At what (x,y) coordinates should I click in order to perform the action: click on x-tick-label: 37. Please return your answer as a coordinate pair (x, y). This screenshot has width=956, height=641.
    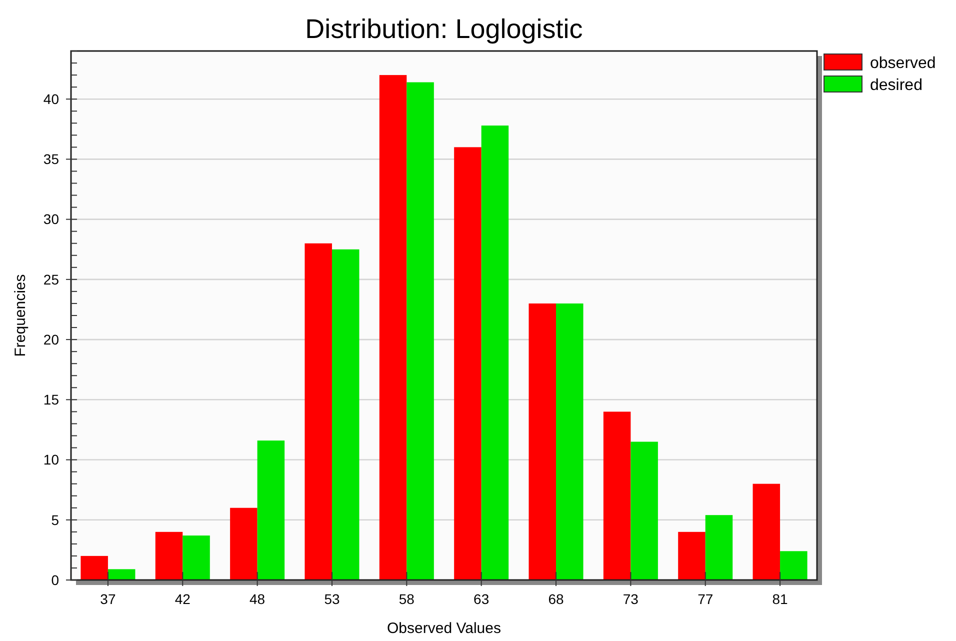
    Looking at the image, I should click on (108, 599).